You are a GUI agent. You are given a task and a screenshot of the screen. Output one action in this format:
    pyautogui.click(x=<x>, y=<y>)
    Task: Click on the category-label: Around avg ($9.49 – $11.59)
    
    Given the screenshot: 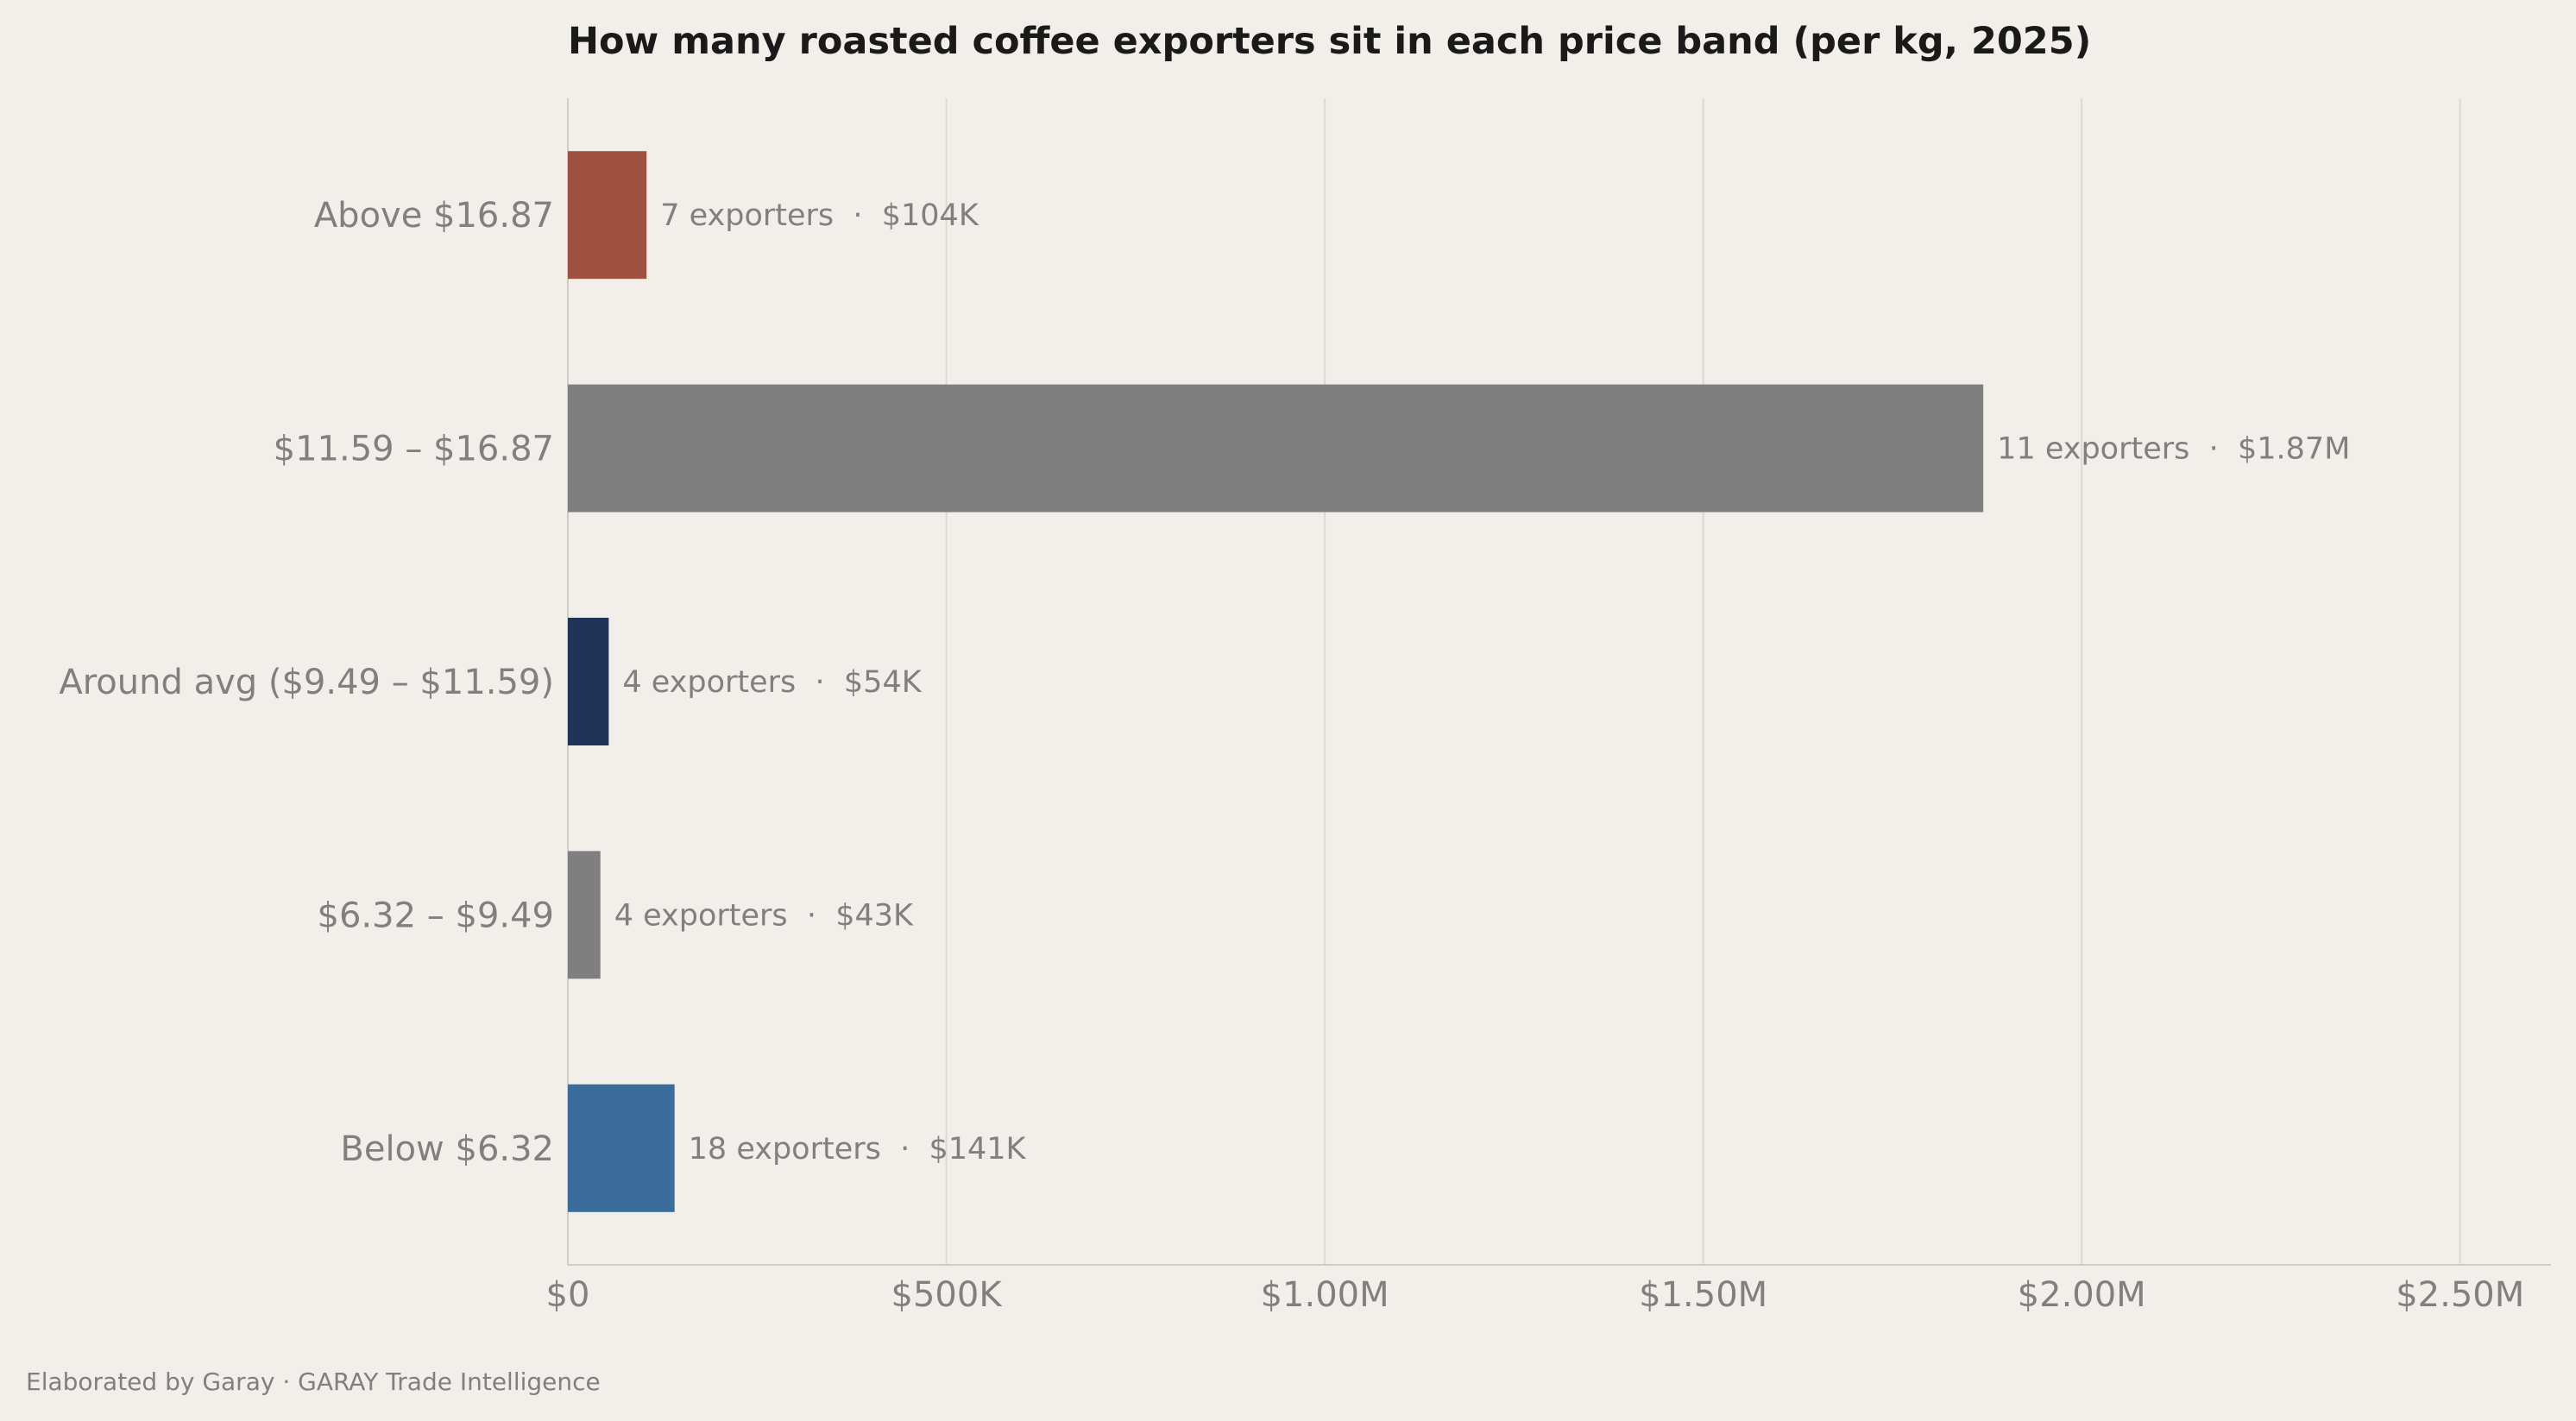 What is the action you would take?
    pyautogui.click(x=306, y=682)
    